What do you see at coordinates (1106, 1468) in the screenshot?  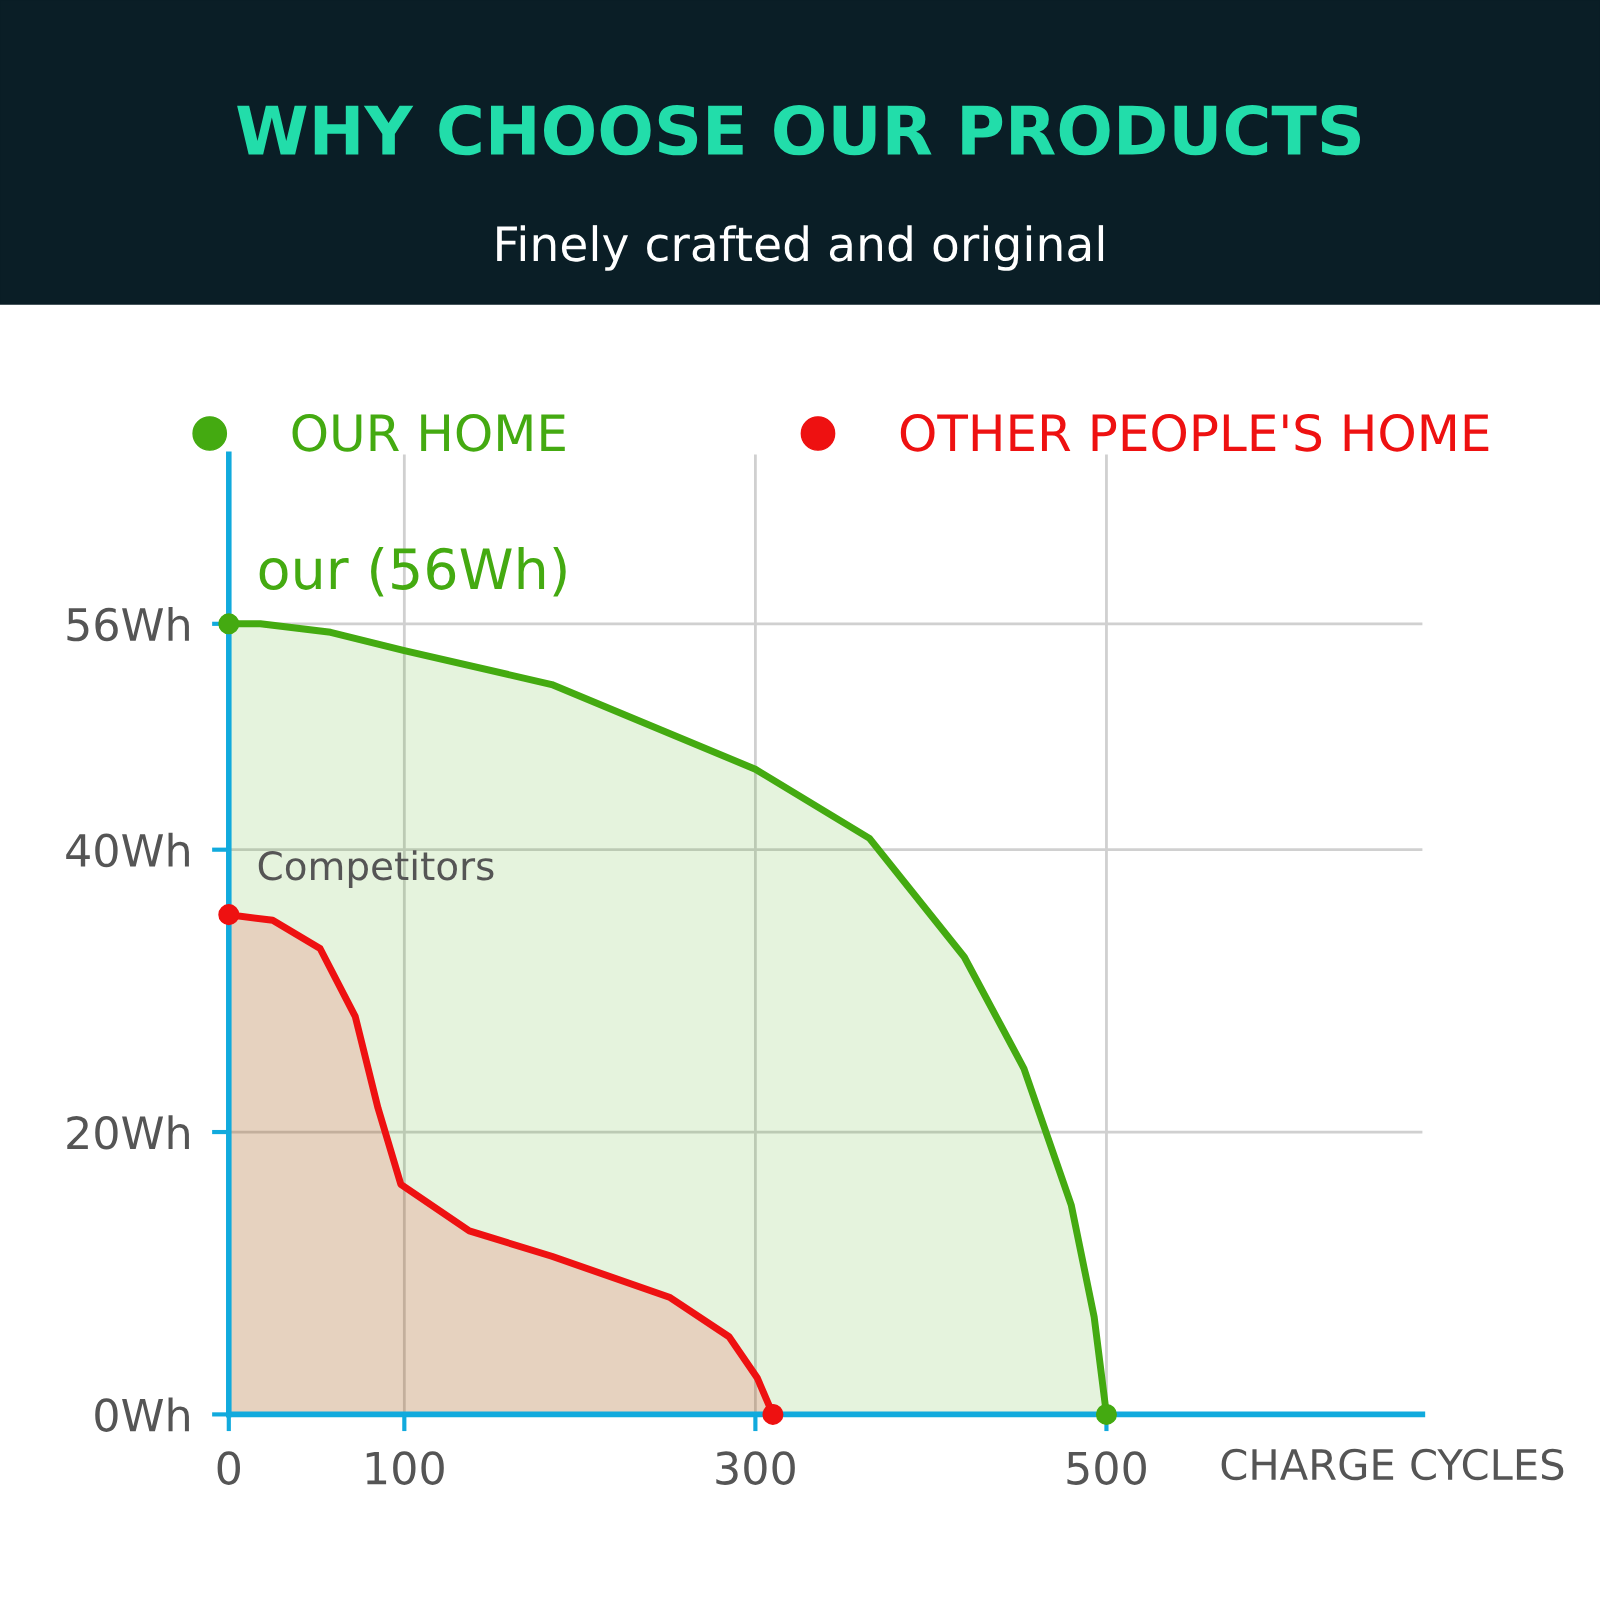 I see `x-tick-label: 500` at bounding box center [1106, 1468].